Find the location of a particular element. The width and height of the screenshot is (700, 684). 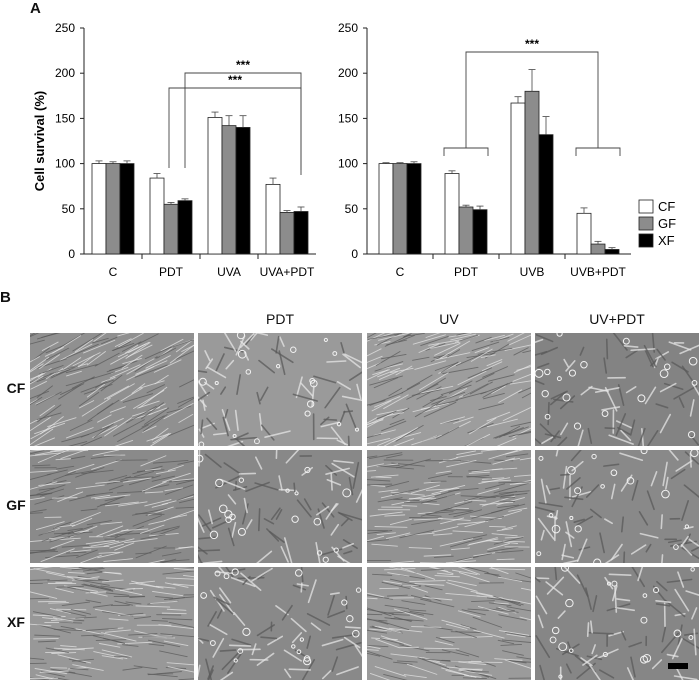

micrograph-xf-uv is located at coordinates (449, 623).